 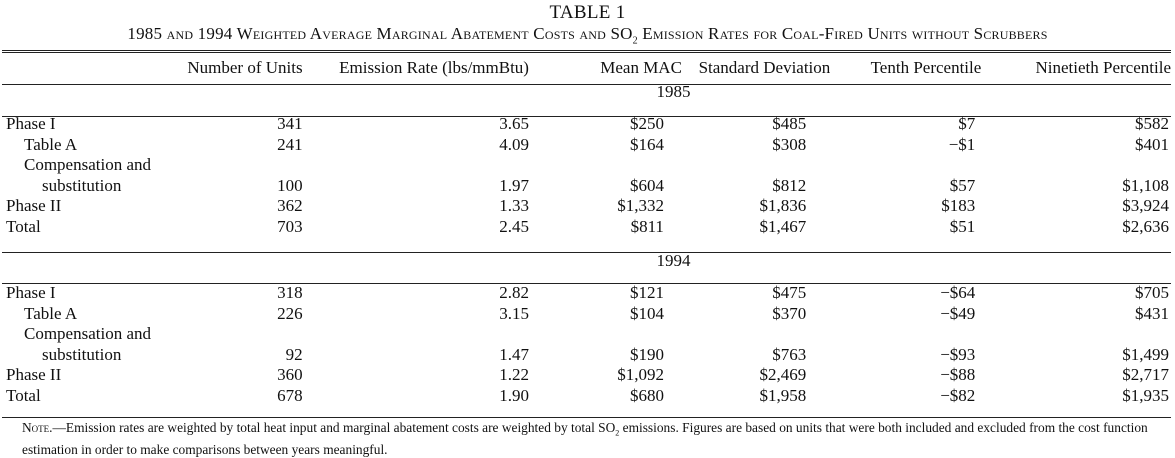 I want to click on cell-units: 341, so click(x=290, y=123).